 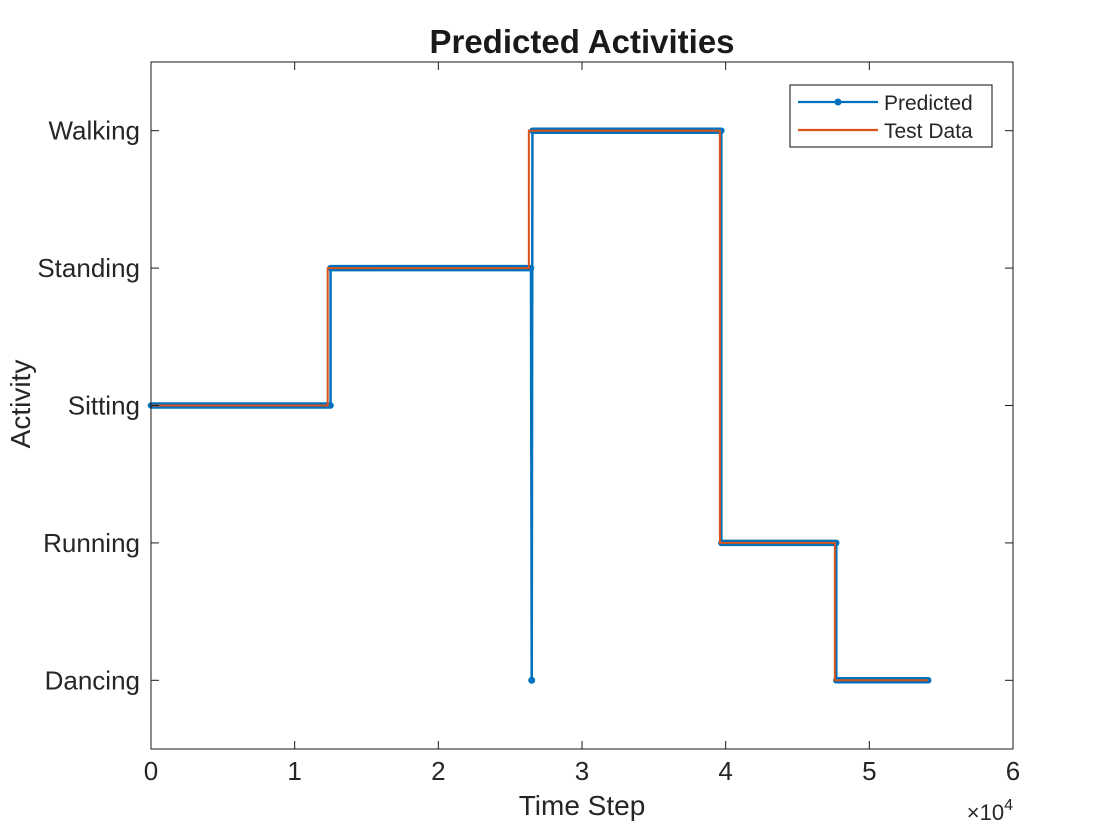 I want to click on legend: Predicted Test Data, so click(x=891, y=116).